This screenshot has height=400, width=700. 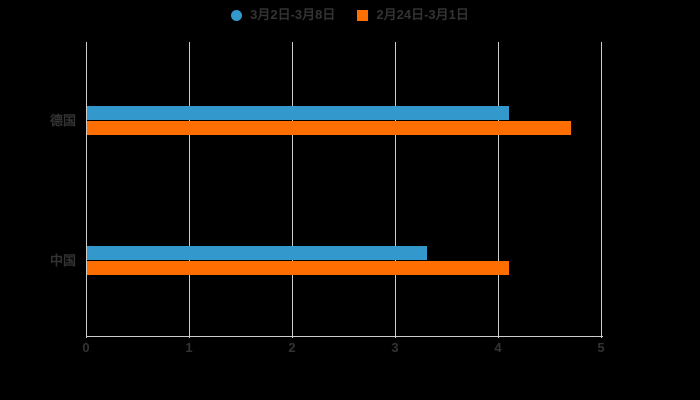 I want to click on legend-label: 3月2日-3月8日, so click(x=293, y=14).